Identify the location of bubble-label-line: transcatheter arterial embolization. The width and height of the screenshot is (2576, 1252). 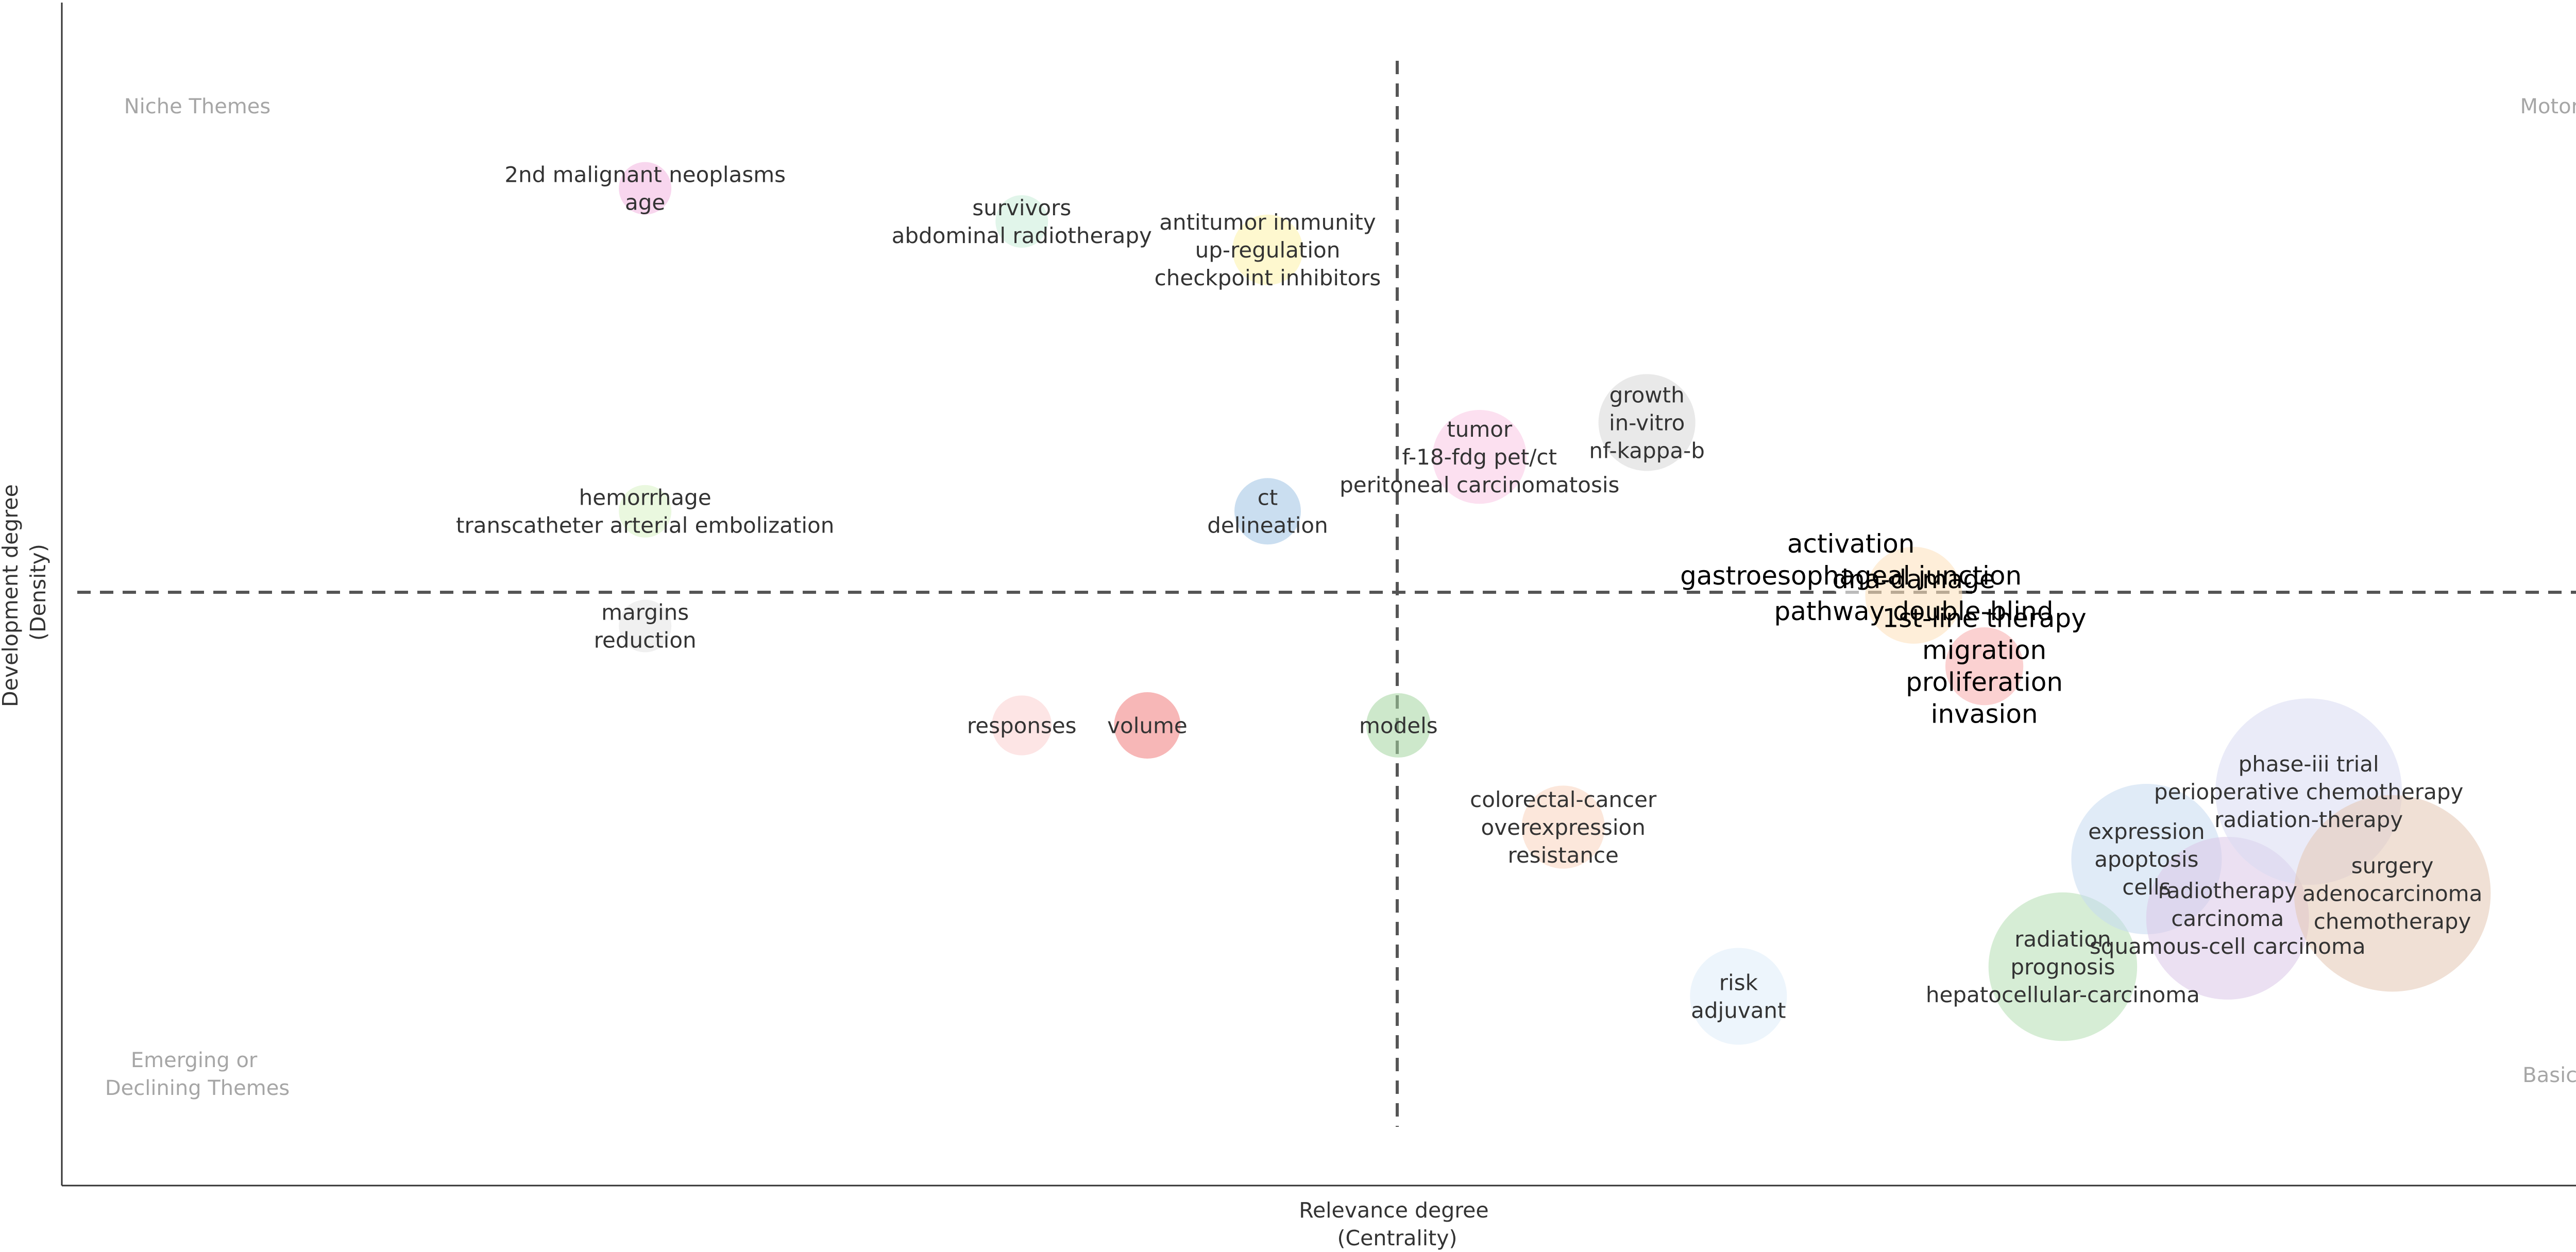
(645, 525).